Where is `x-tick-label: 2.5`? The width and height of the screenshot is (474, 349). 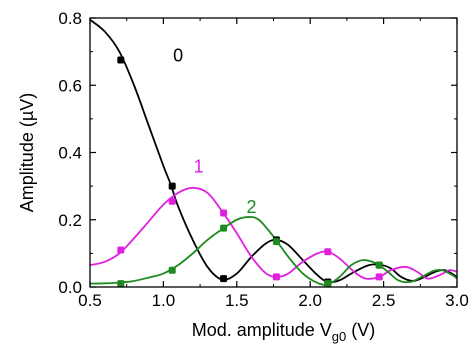
x-tick-label: 2.5 is located at coordinates (384, 300).